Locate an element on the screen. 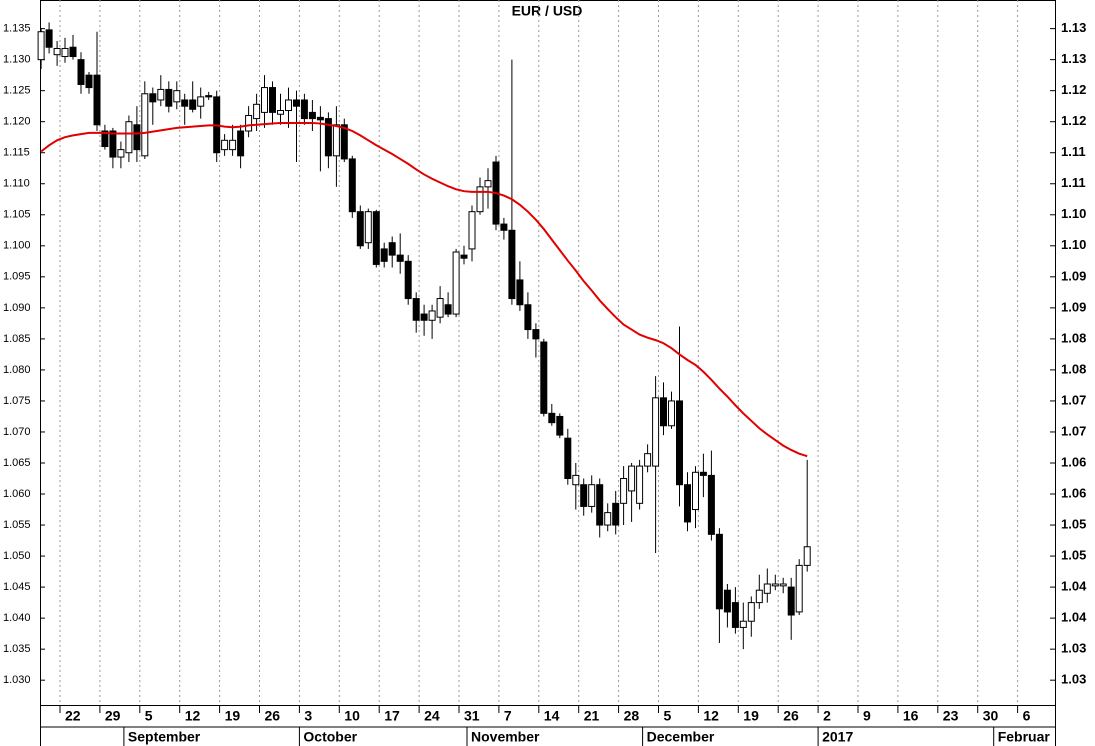 Image resolution: width=1095 pixels, height=746 pixels. y-tick-label: 1.080 is located at coordinates (17, 370).